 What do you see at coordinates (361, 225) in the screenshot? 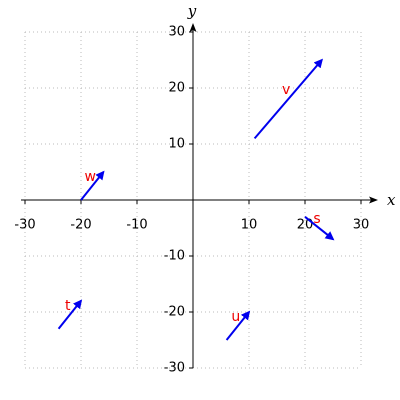
I see `x-tick-label: 30` at bounding box center [361, 225].